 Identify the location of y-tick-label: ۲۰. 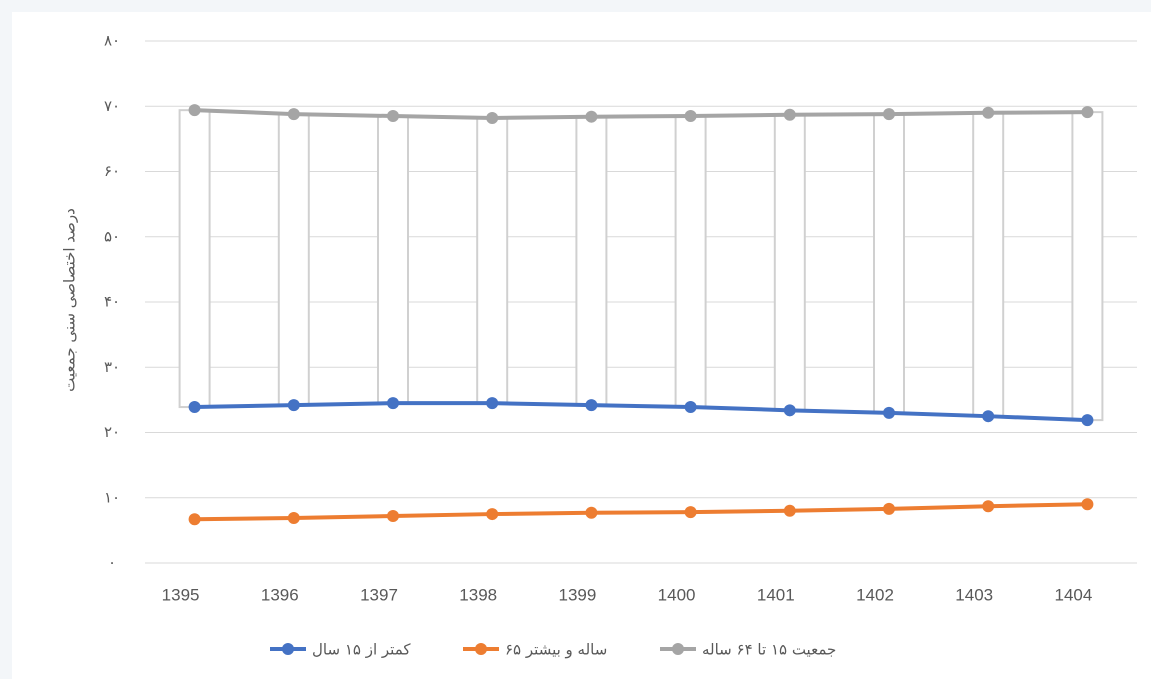
(112, 432).